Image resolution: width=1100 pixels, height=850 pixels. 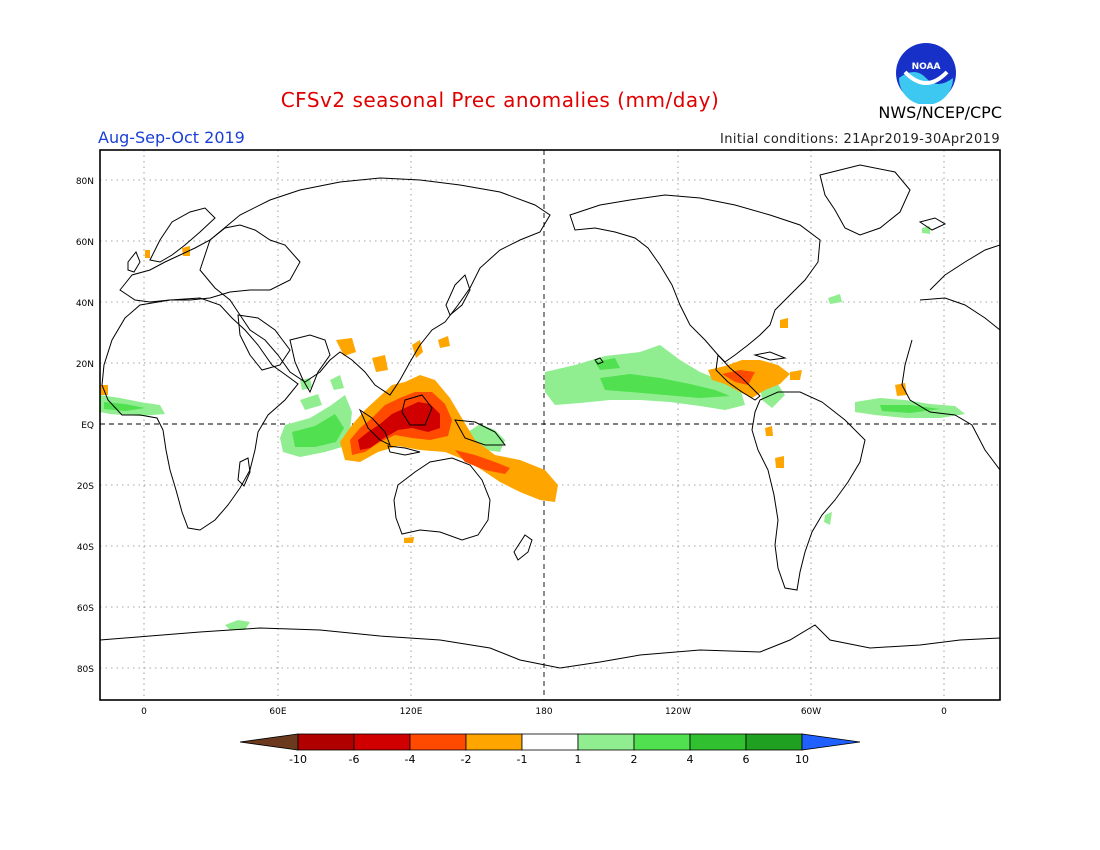 I want to click on legend-arrow-low, so click(x=269, y=742).